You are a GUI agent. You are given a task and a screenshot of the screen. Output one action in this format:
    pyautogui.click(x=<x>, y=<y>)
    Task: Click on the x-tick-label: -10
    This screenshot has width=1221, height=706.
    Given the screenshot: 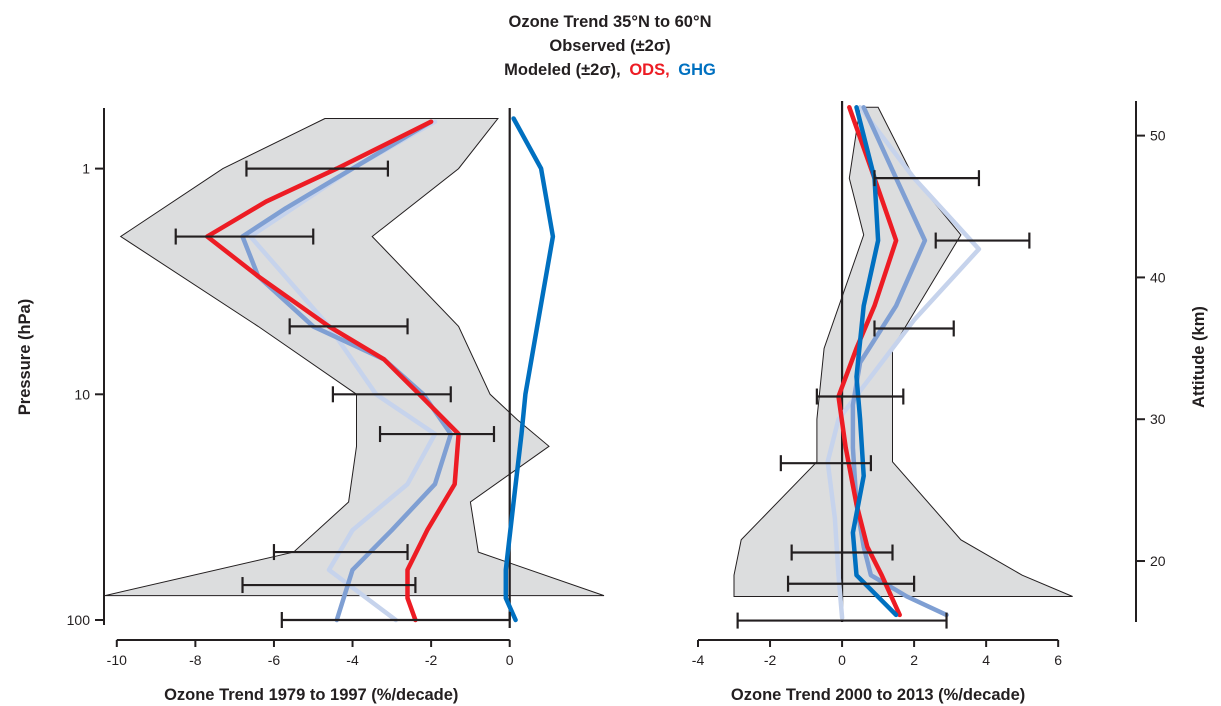 What is the action you would take?
    pyautogui.click(x=117, y=660)
    